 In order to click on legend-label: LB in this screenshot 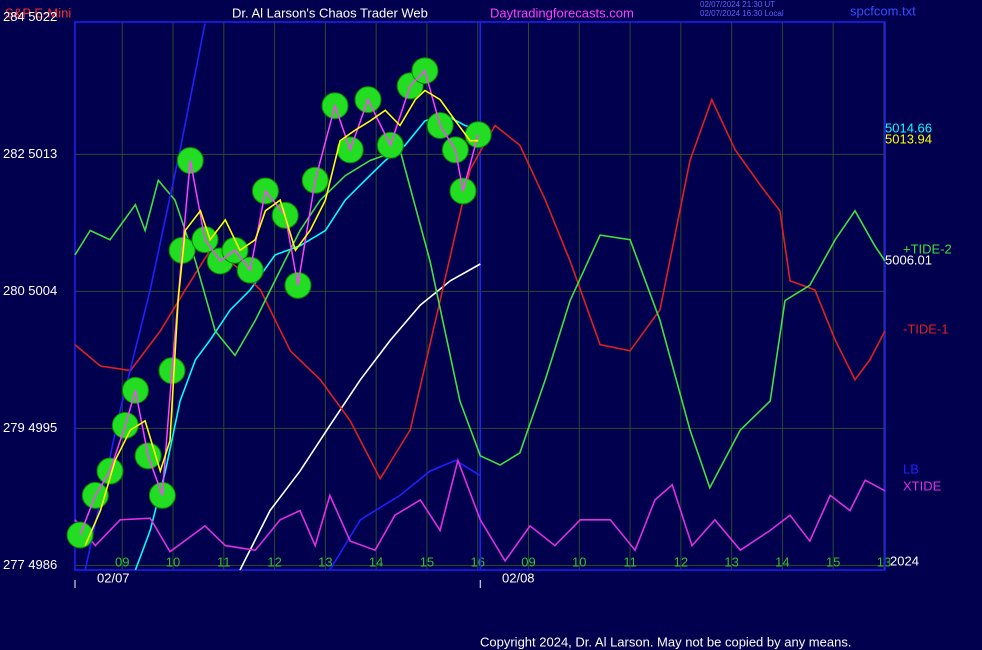, I will do `click(911, 468)`.